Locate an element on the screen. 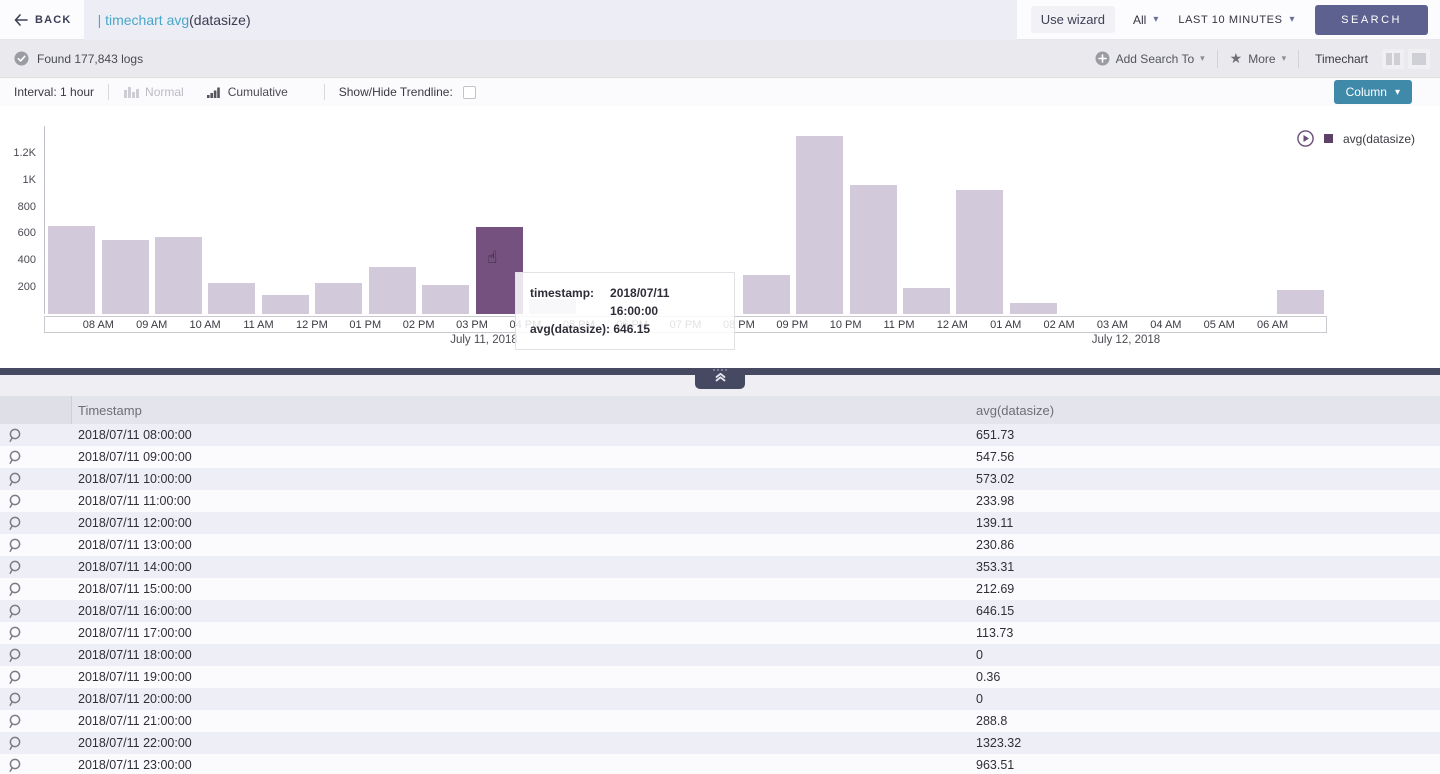 Image resolution: width=1440 pixels, height=774 pixels. value-cell: 651.73 is located at coordinates (995, 435).